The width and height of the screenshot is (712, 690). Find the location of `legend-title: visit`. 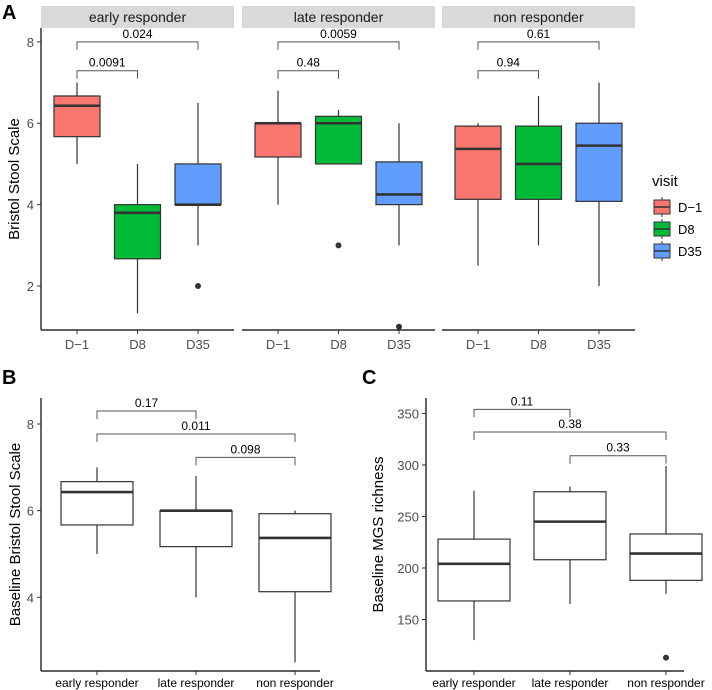

legend-title: visit is located at coordinates (665, 181).